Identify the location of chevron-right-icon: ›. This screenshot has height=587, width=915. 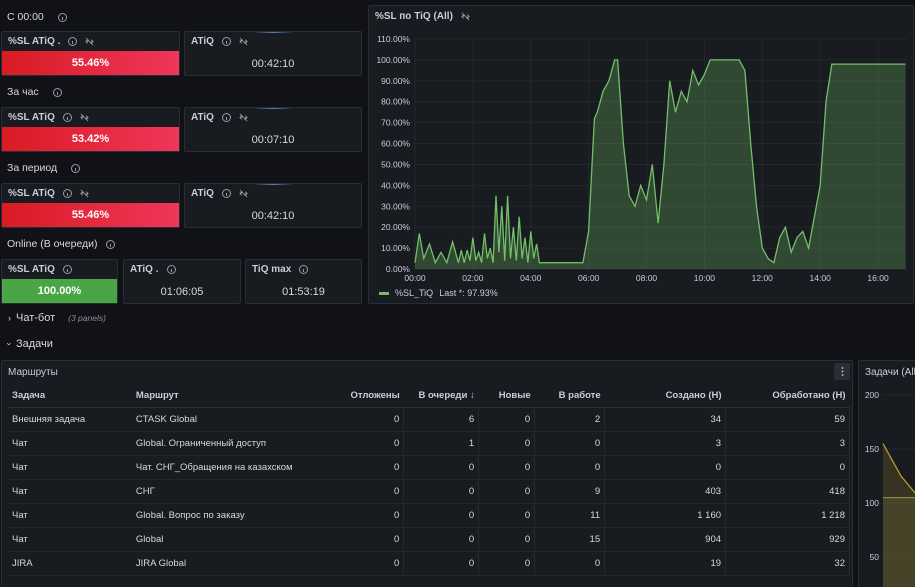
(9, 318).